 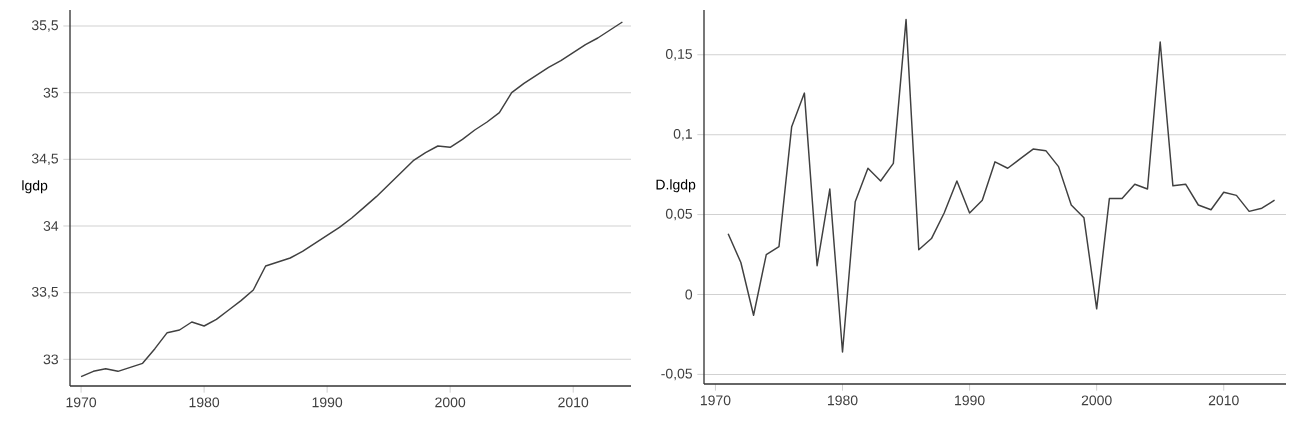 I want to click on y-tick-label: -0,05, so click(x=677, y=374).